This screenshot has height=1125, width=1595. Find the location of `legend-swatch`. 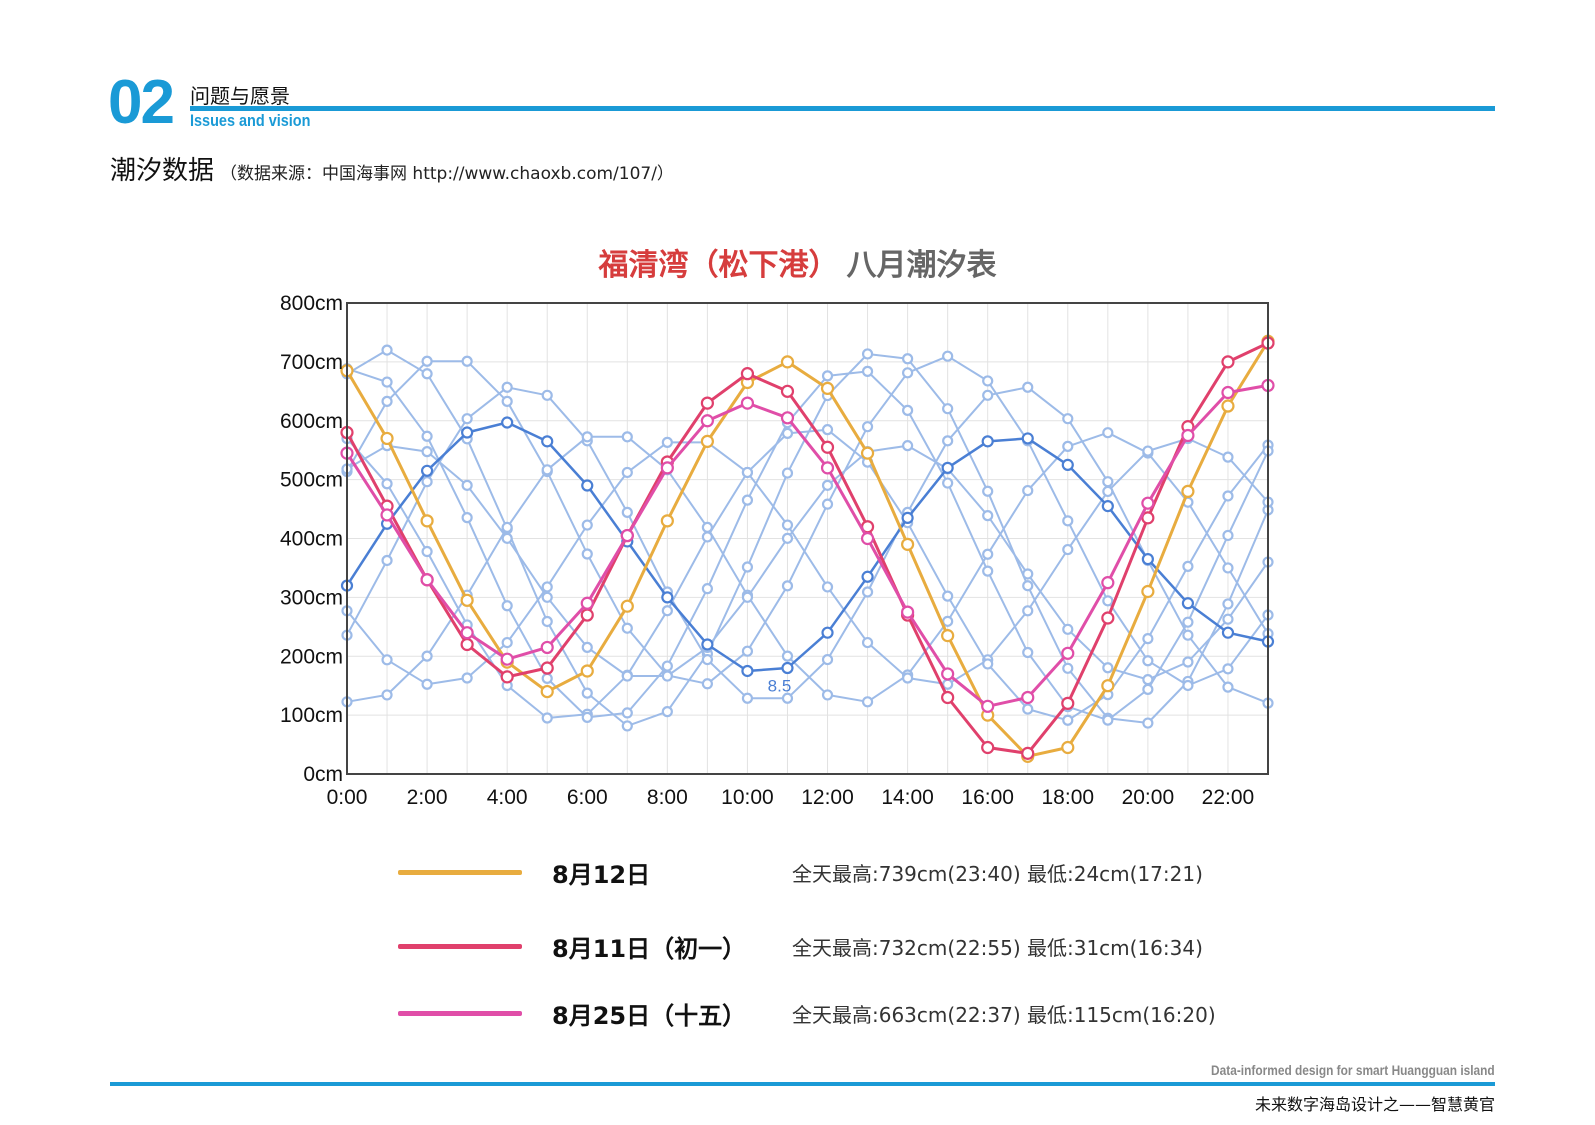

legend-swatch is located at coordinates (460, 946).